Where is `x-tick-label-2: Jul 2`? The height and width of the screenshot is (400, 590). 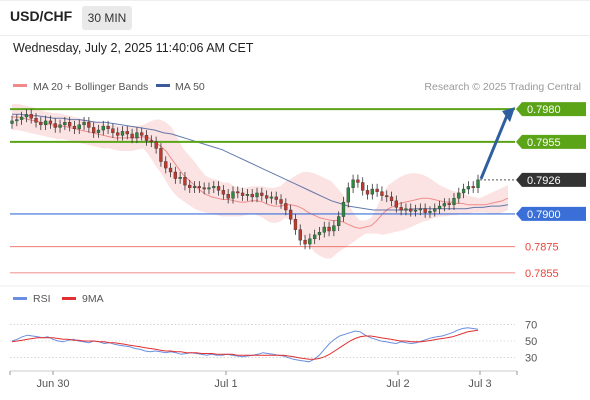
x-tick-label-2: Jul 2 is located at coordinates (397, 384).